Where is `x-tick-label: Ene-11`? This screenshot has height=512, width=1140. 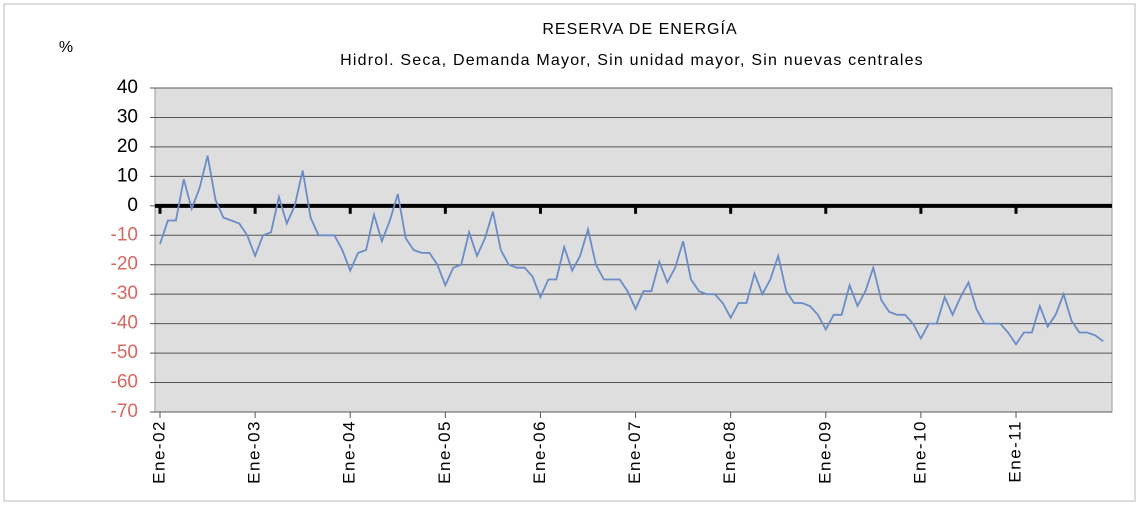 x-tick-label: Ene-11 is located at coordinates (1014, 451).